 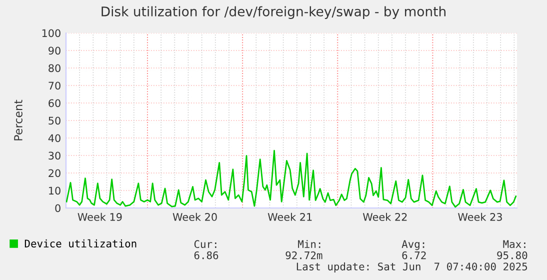 What do you see at coordinates (54, 190) in the screenshot?
I see `y-tick-label: 10` at bounding box center [54, 190].